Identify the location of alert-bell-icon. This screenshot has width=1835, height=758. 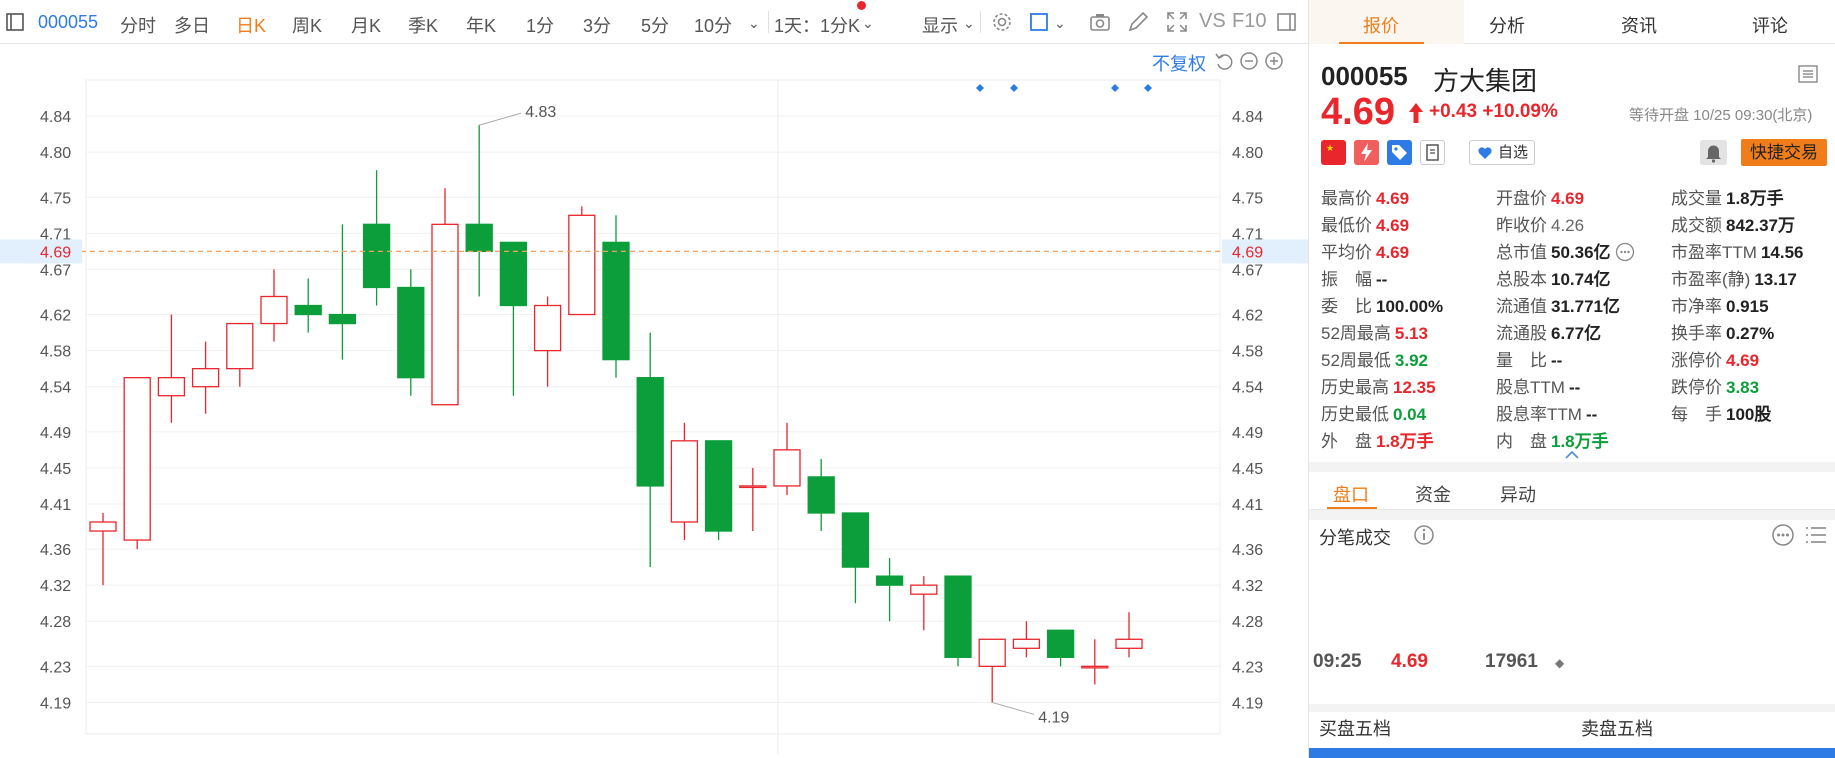
(1713, 152).